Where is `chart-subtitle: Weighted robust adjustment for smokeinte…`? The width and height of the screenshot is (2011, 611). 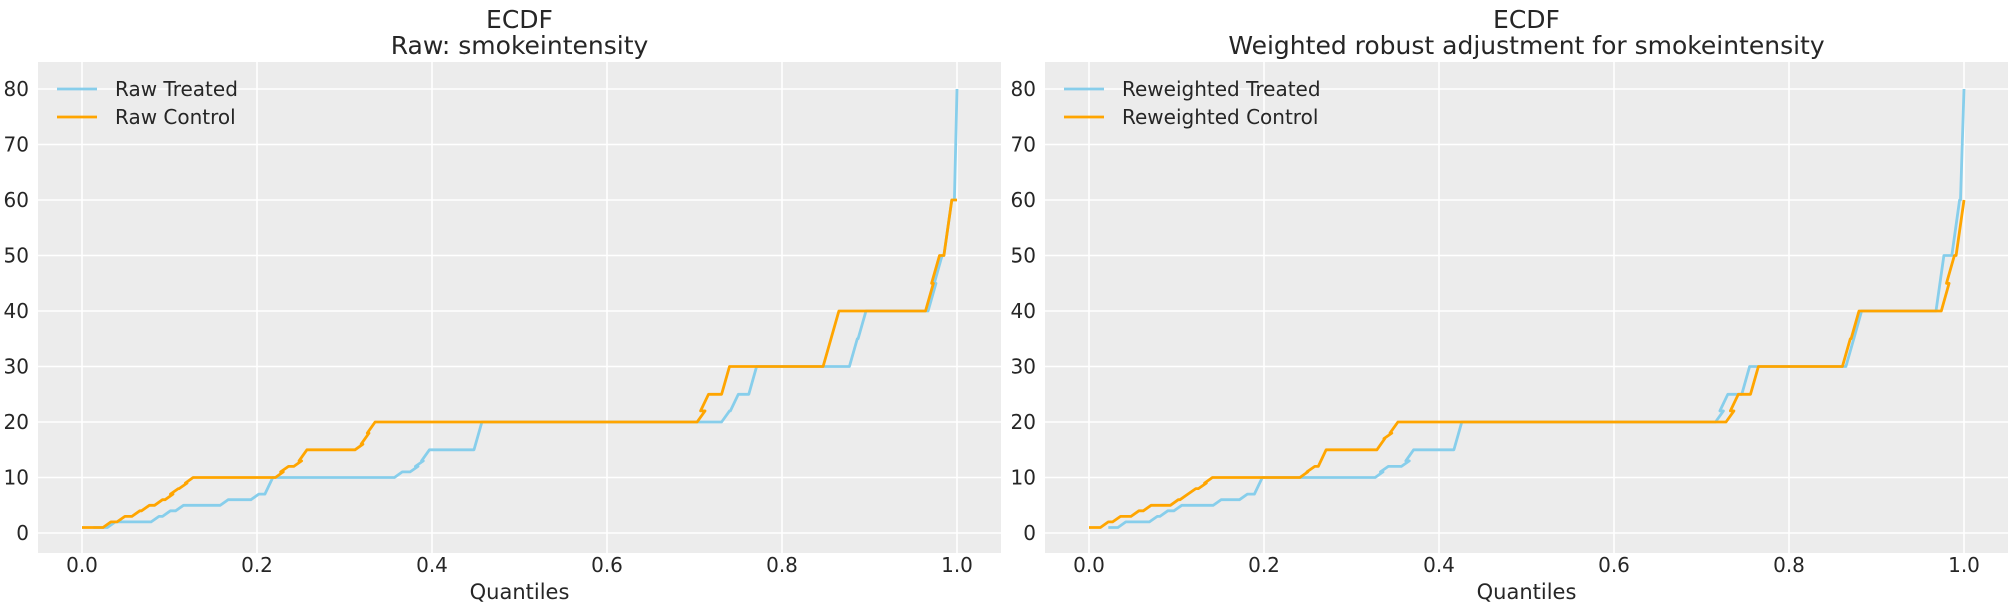
chart-subtitle: Weighted robust adjustment for smokeinte… is located at coordinates (1526, 45).